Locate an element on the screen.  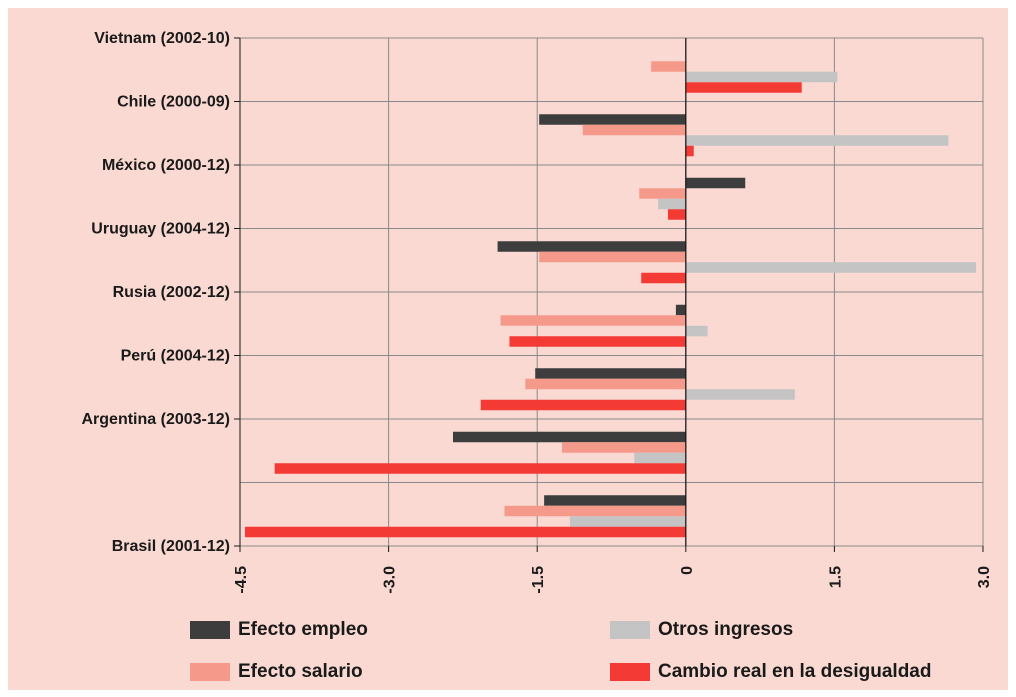
category-label: México (2000-12) is located at coordinates (166, 165).